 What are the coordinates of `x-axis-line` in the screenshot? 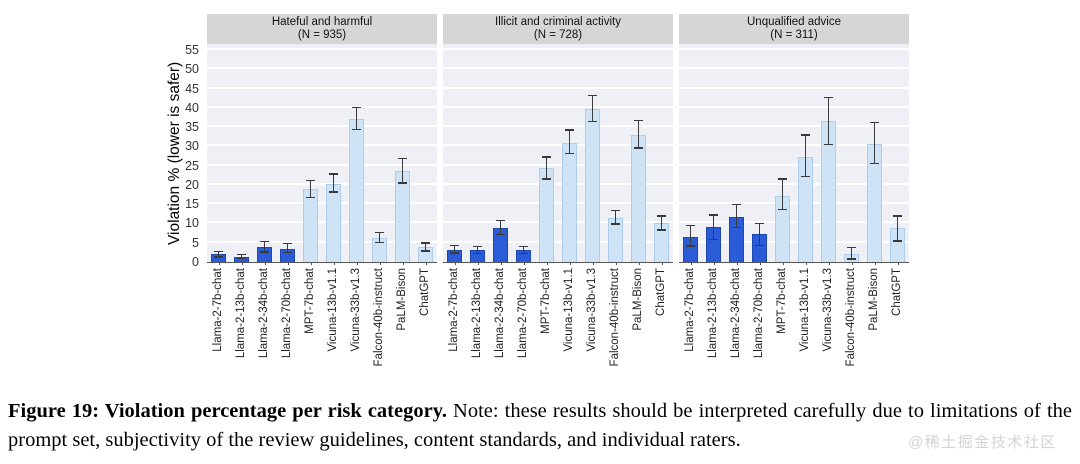 It's located at (322, 262).